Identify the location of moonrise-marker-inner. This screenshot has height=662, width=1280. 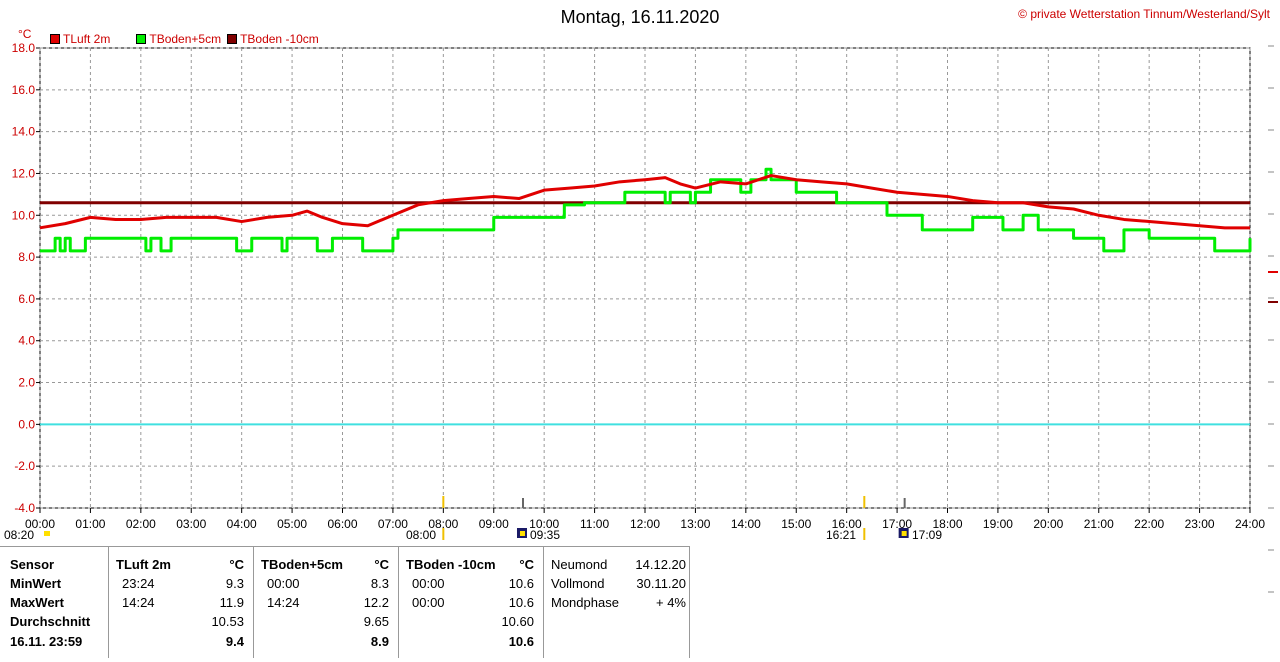
(522, 533).